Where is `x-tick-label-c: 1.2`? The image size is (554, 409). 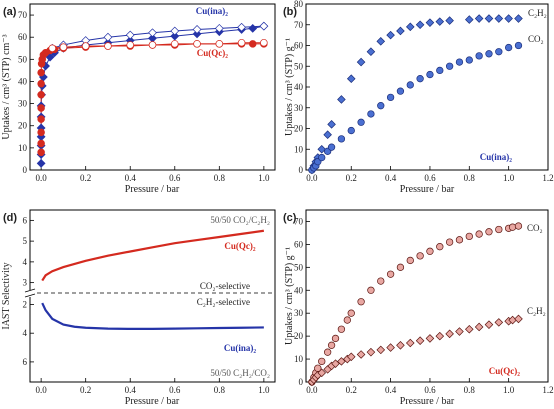 x-tick-label-c: 1.2 is located at coordinates (547, 390).